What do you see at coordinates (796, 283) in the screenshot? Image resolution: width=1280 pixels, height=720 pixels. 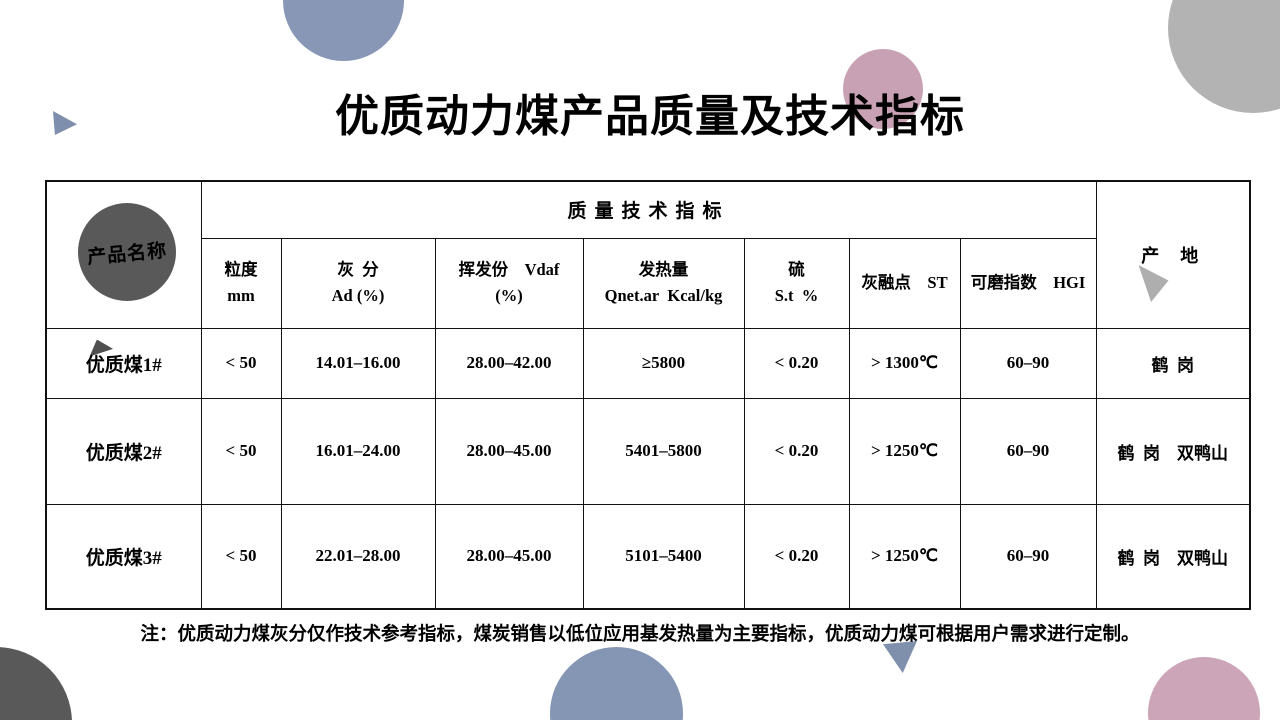 I see `column-header-sulfur: 硫 S.t %` at bounding box center [796, 283].